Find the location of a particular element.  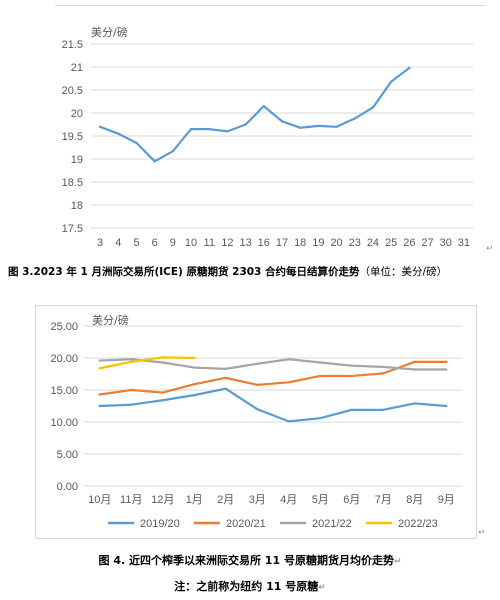

x-tick-label: 13 is located at coordinates (245, 243).